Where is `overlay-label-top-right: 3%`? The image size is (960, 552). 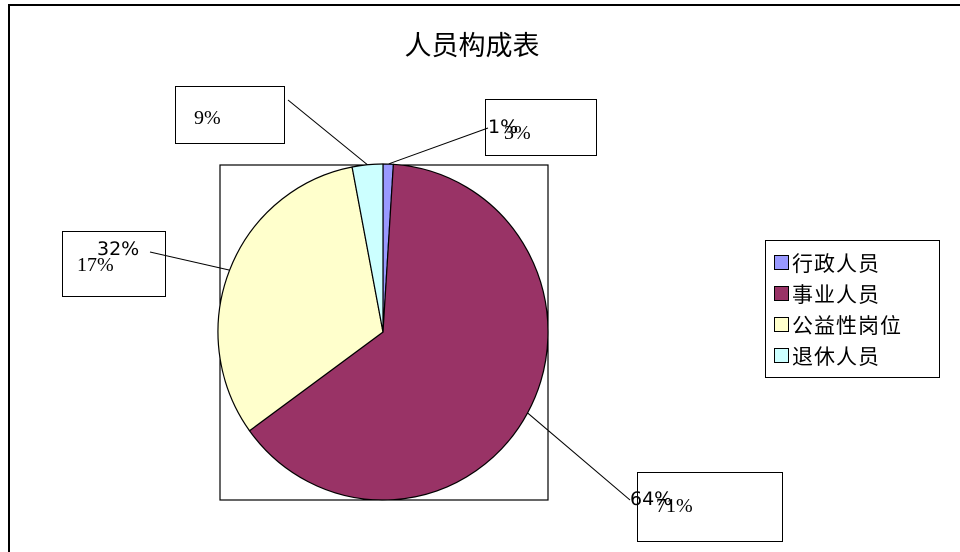
overlay-label-top-right: 3% is located at coordinates (517, 133).